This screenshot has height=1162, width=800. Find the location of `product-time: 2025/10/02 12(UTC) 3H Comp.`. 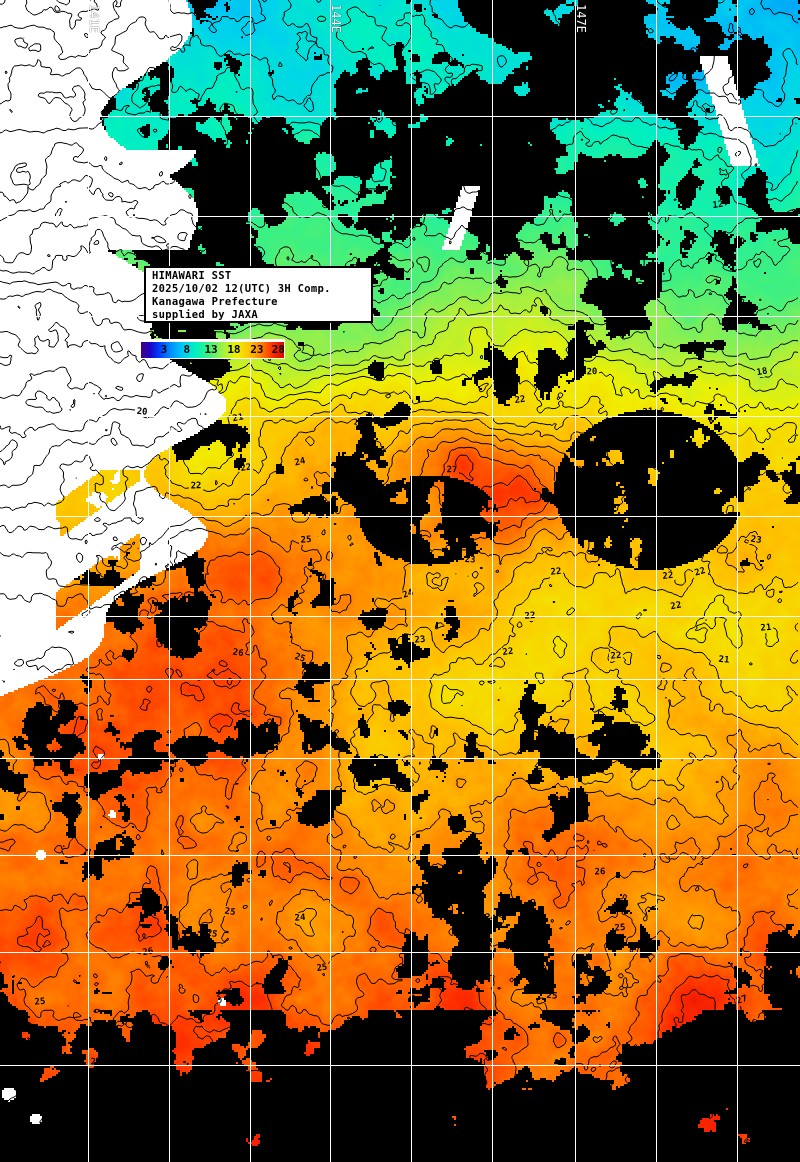

product-time: 2025/10/02 12(UTC) 3H Comp. is located at coordinates (241, 289).